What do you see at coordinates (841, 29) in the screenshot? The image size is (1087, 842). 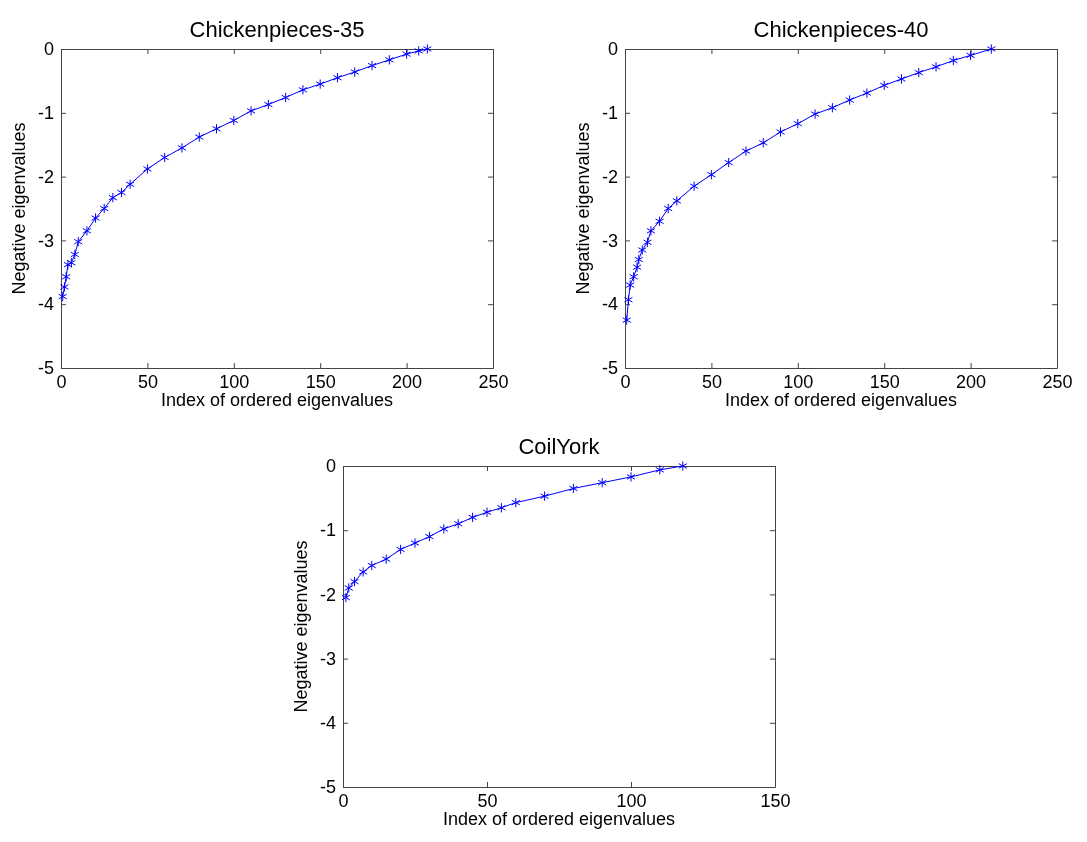 I see `chart-title: Chickenpieces-40` at bounding box center [841, 29].